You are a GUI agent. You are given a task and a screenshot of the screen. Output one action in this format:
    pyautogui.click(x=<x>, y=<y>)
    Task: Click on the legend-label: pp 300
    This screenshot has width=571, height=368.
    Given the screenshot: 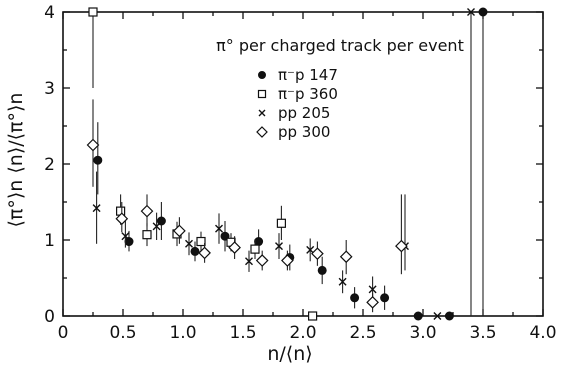 What is the action you would take?
    pyautogui.click(x=304, y=132)
    